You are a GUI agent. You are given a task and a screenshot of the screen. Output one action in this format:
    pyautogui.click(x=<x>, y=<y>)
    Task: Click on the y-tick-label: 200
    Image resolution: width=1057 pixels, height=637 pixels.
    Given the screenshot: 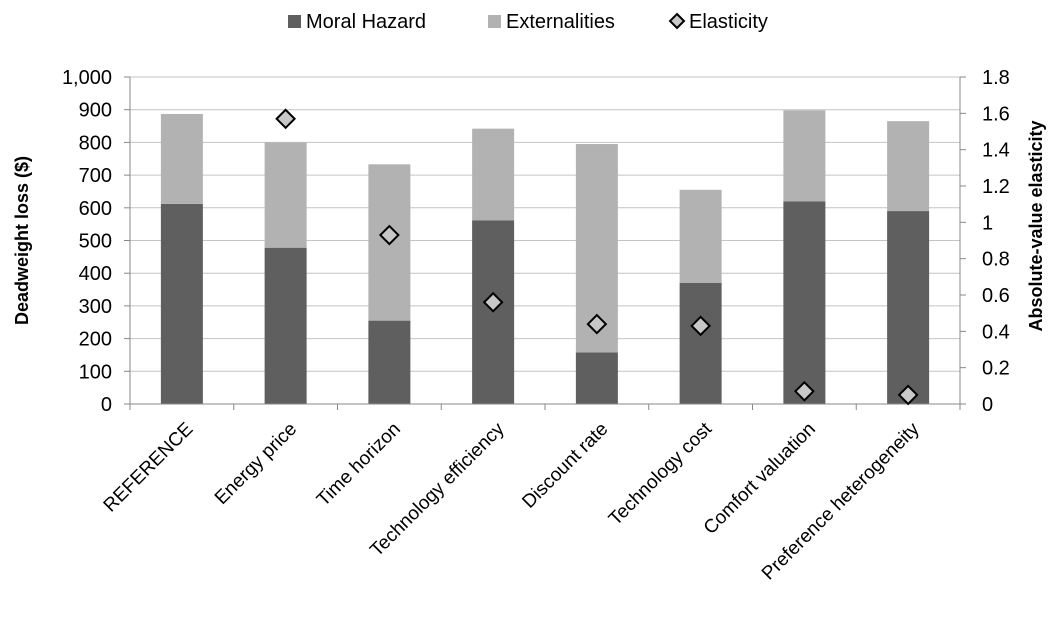 What is the action you would take?
    pyautogui.click(x=95, y=340)
    